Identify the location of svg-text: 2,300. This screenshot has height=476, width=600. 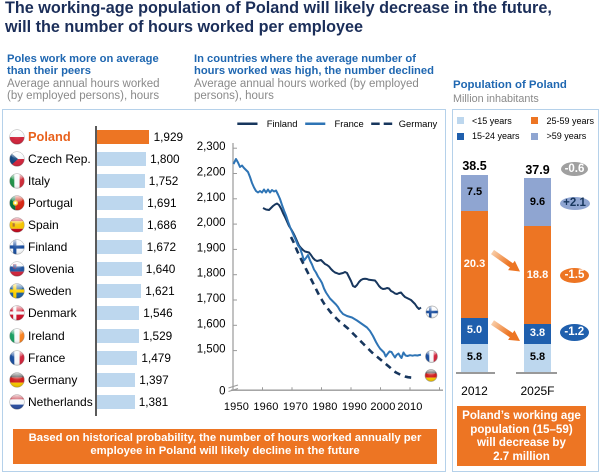
(211, 147).